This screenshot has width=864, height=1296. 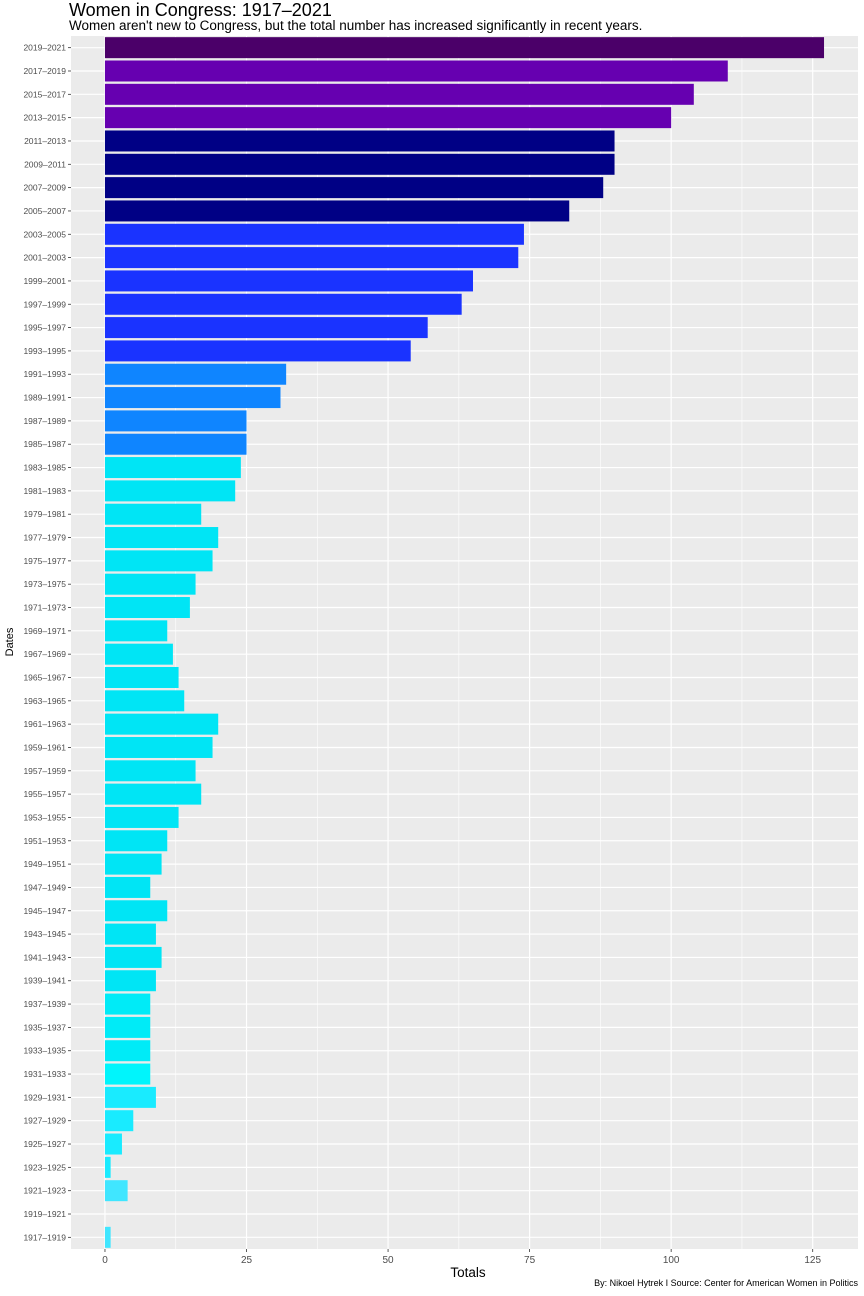 What do you see at coordinates (247, 1260) in the screenshot?
I see `x-tick-label: 25` at bounding box center [247, 1260].